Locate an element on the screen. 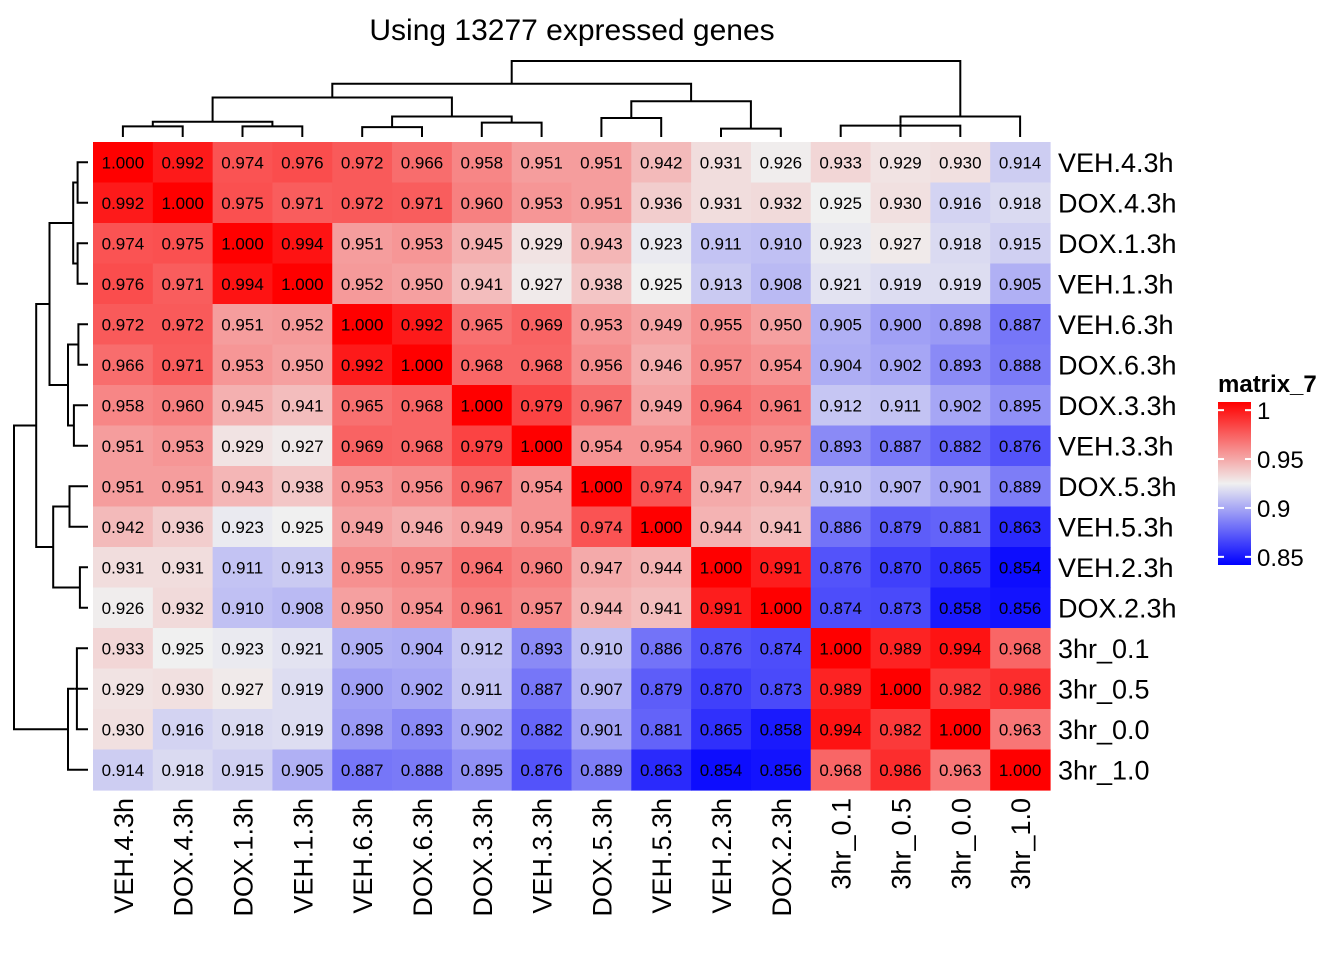 Image resolution: width=1344 pixels, height=965 pixels. cell-value-label: 0.893 is located at coordinates (840, 446).